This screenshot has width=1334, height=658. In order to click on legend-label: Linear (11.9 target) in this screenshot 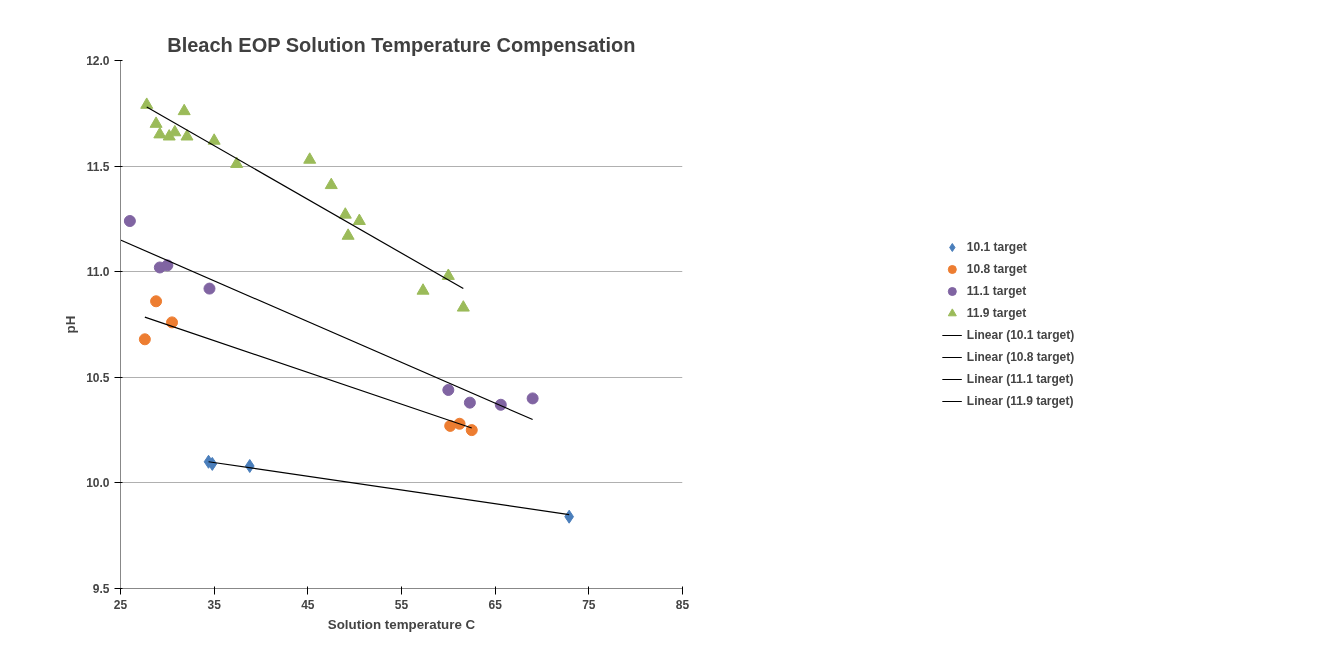, I will do `click(1020, 401)`.